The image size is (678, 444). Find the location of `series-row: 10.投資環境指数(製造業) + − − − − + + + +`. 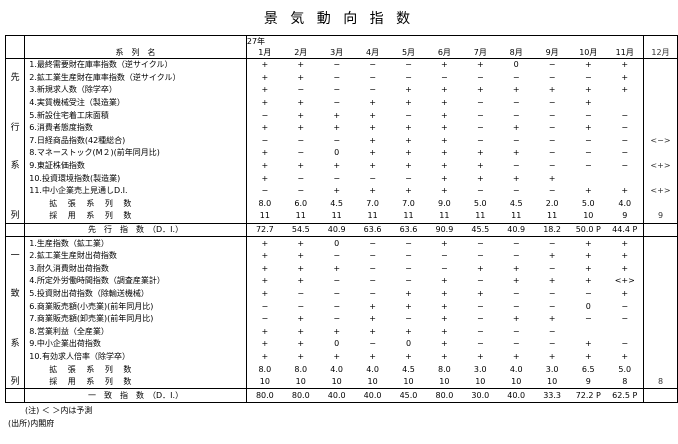

series-row: 10.投資環境指数(製造業) + − − − − + + + + is located at coordinates (341, 178).